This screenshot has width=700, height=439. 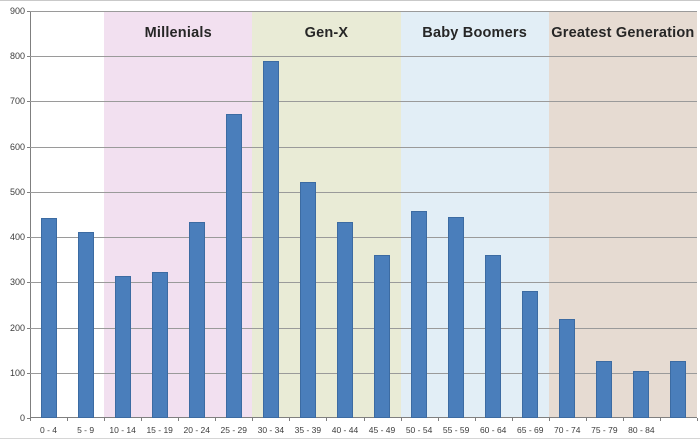 What do you see at coordinates (122, 430) in the screenshot?
I see `x-axis-label: 10 - 14` at bounding box center [122, 430].